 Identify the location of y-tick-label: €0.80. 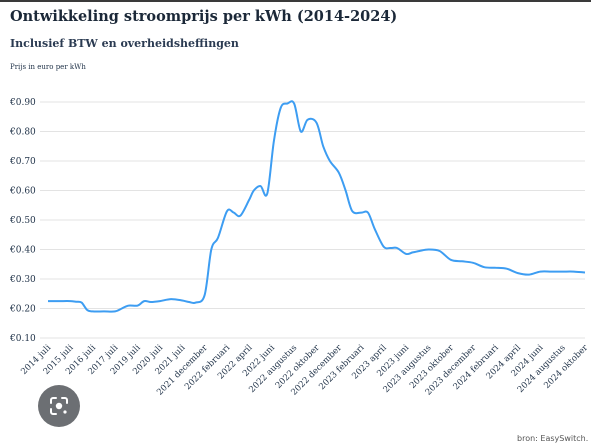
(22, 133).